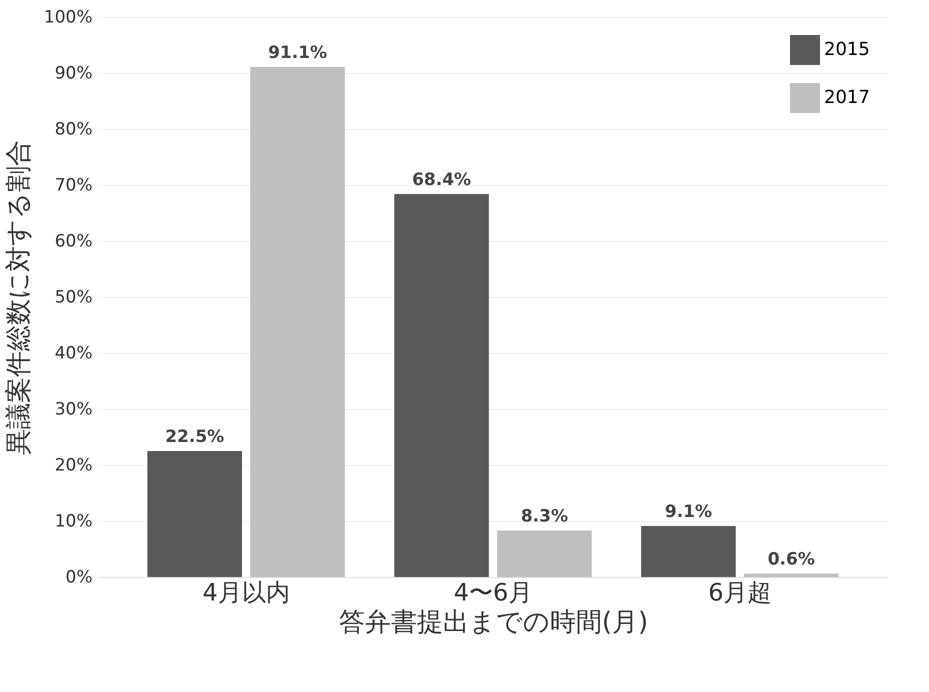 The image size is (929, 692). Describe the element at coordinates (493, 623) in the screenshot. I see `x-axis-title: 答弁書提出までの時間(月)` at that location.